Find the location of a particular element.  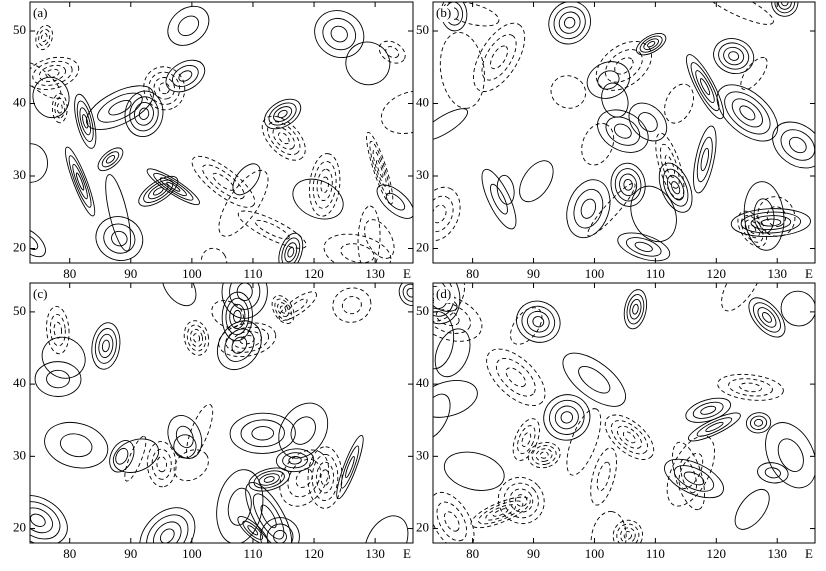

x-tick-label: 110 is located at coordinates (252, 553).